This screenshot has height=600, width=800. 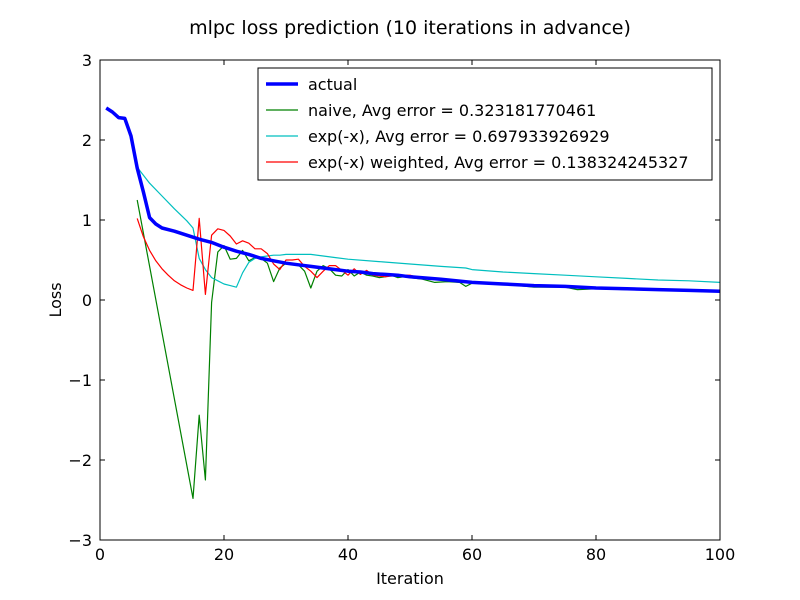 I want to click on legend-entry-actual-label: actual, so click(x=332, y=84).